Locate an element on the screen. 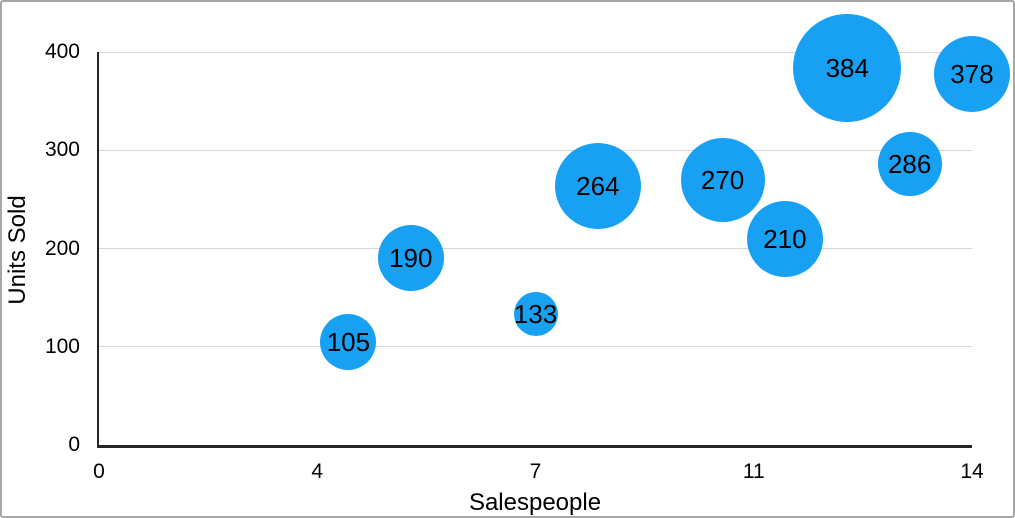  bubble: 264 is located at coordinates (597, 185).